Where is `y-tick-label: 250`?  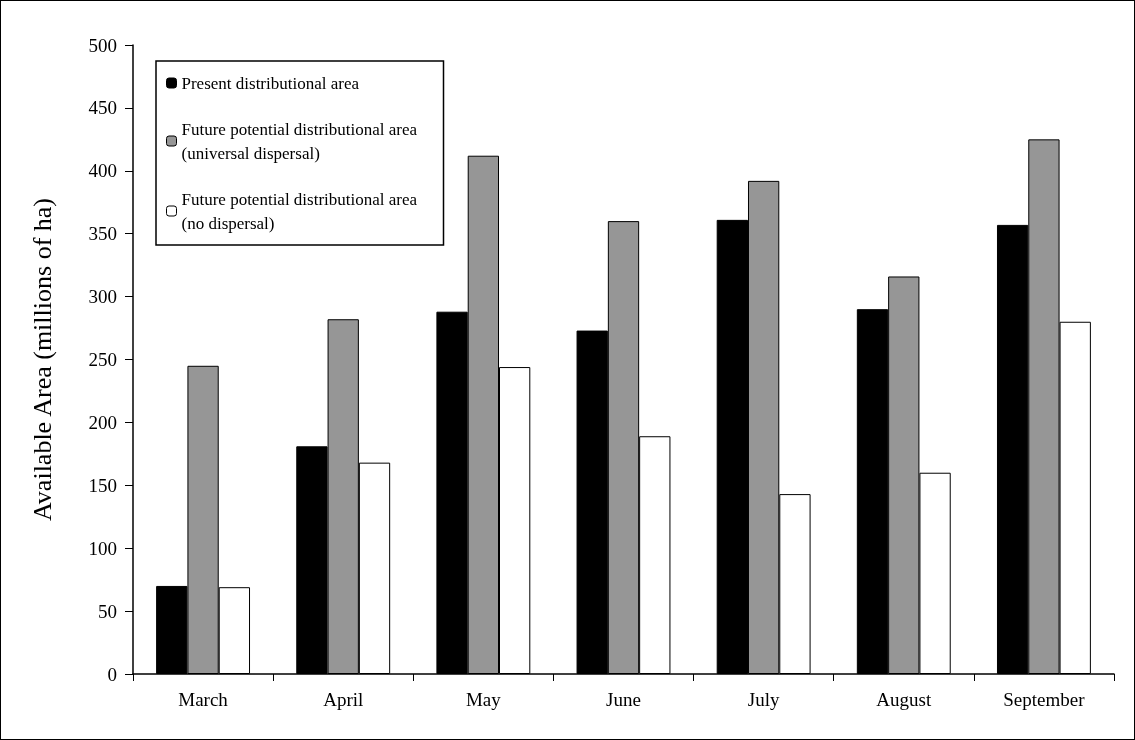 y-tick-label: 250 is located at coordinates (102, 359).